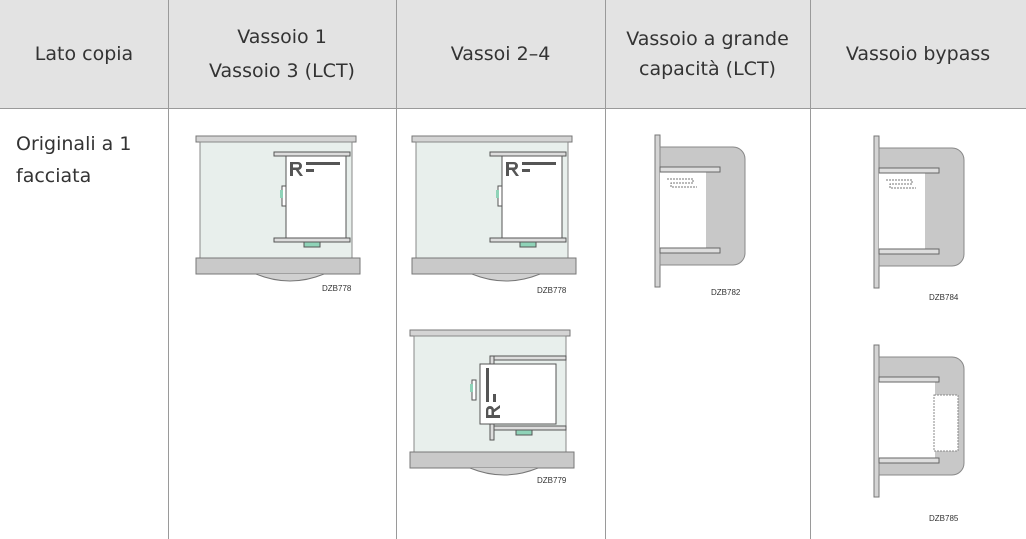 The width and height of the screenshot is (1026, 539). I want to click on header-cell: Vassoio 1 Vassoio 3 (LCT), so click(282, 54).